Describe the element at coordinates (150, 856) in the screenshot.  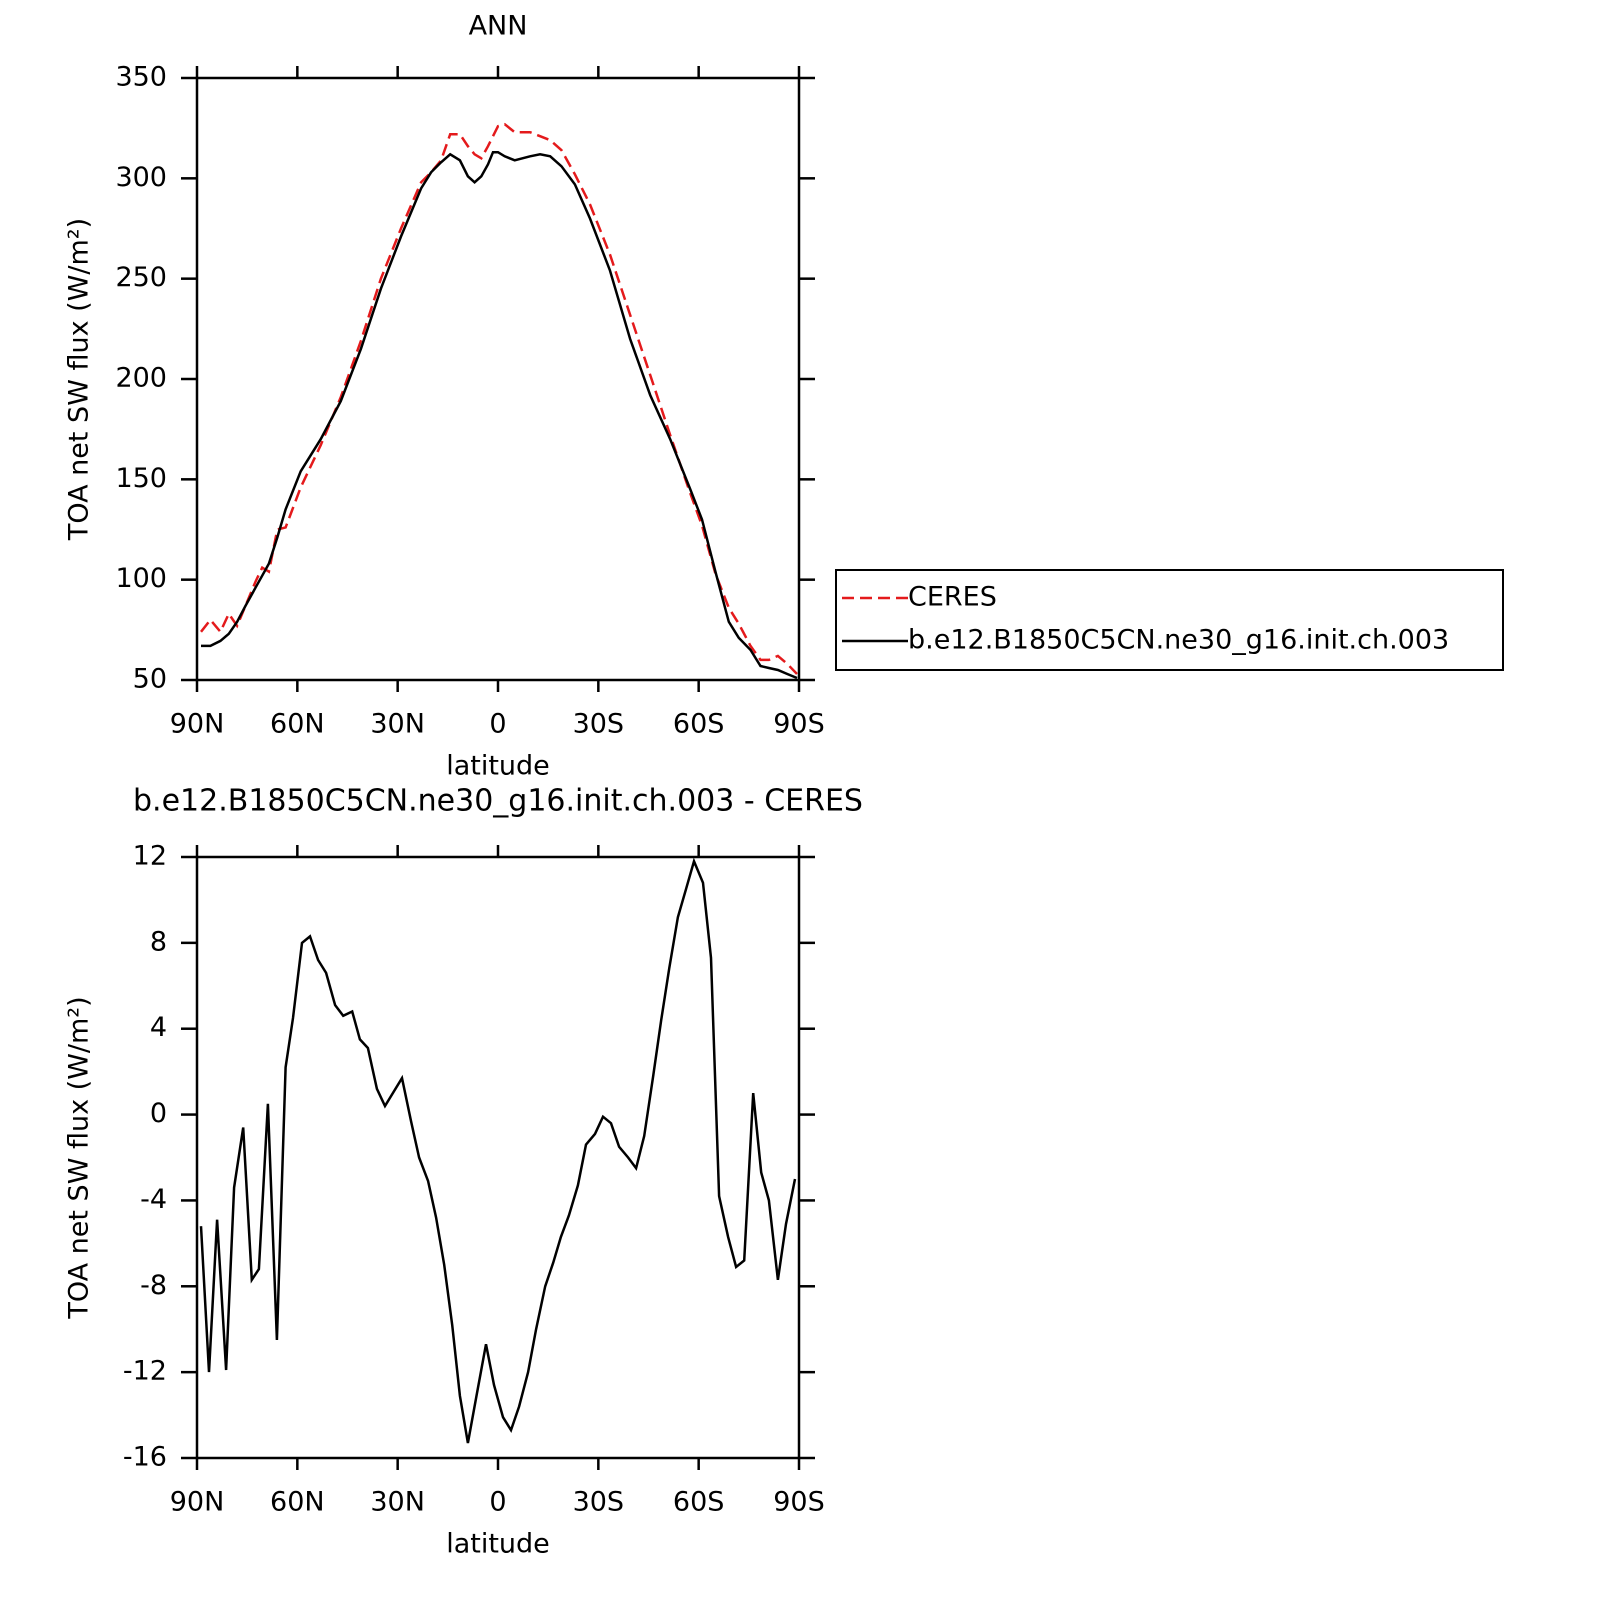
I see `y-tick-label: 12` at that location.